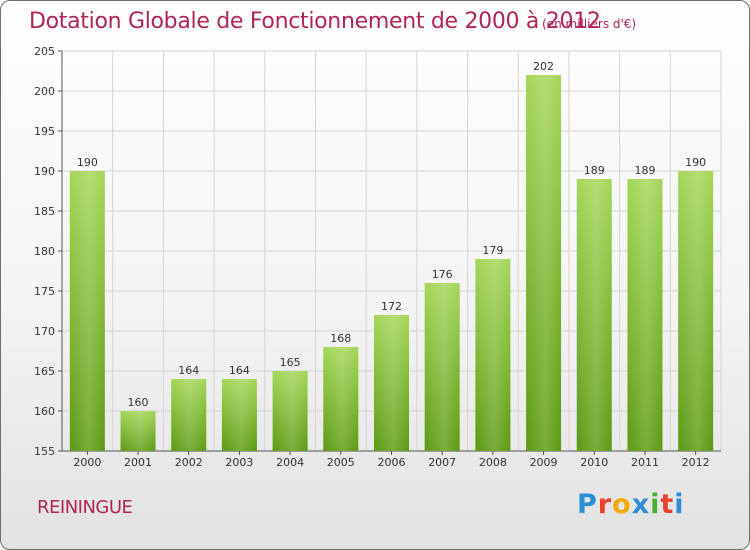  What do you see at coordinates (44, 451) in the screenshot?
I see `y-tick-label: 155` at bounding box center [44, 451].